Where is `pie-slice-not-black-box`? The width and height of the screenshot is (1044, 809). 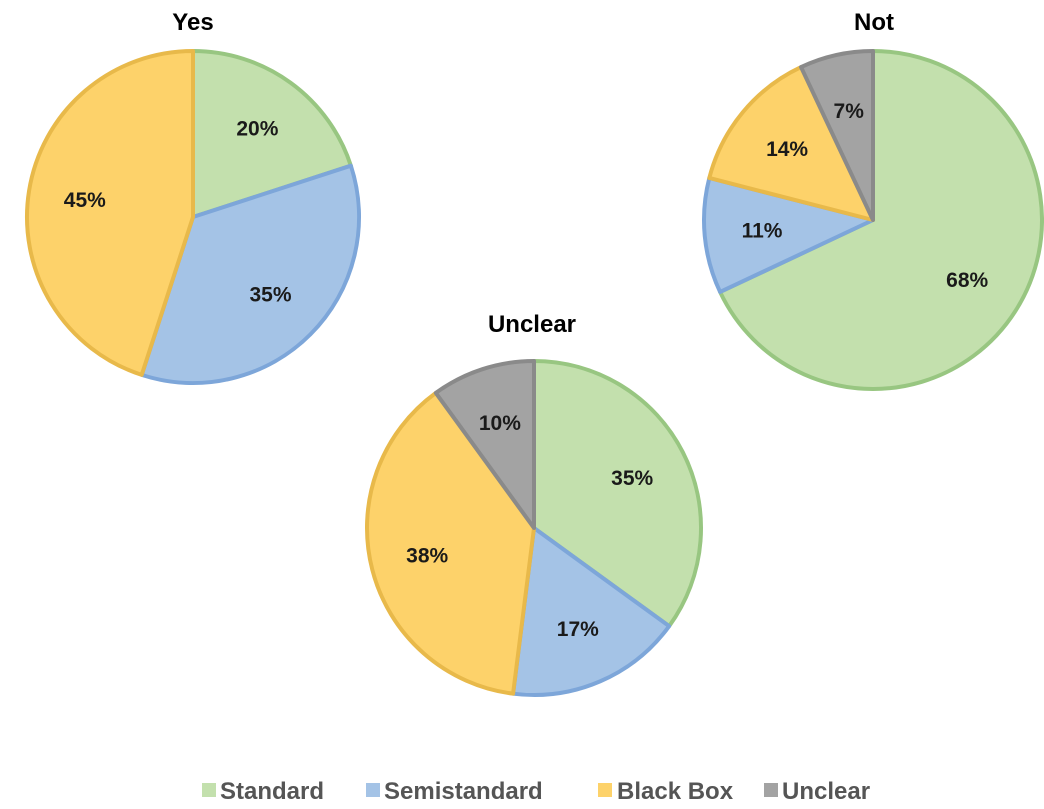 pie-slice-not-black-box is located at coordinates (791, 143).